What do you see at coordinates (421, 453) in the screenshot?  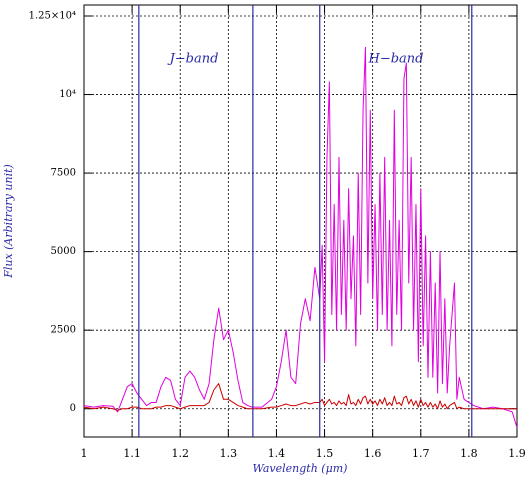 I see `x-tick-label: 1.7` at bounding box center [421, 453].